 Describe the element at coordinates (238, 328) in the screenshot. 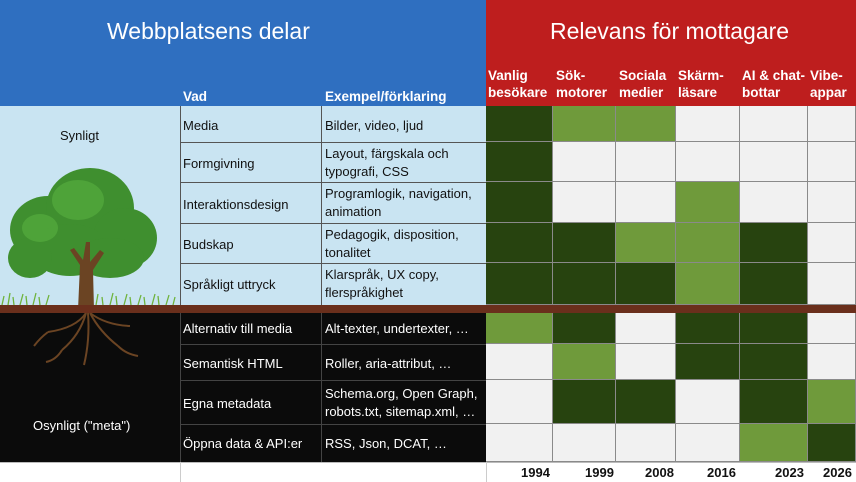

I see `row-label-alternativ-till-media: Alternativ till media` at that location.